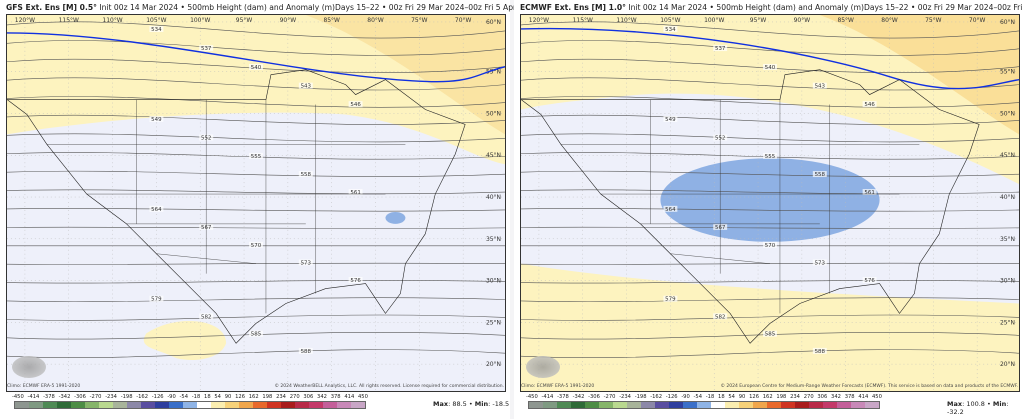 This screenshot has height=419, width=1024. I want to click on contour-label: 564, so click(670, 210).